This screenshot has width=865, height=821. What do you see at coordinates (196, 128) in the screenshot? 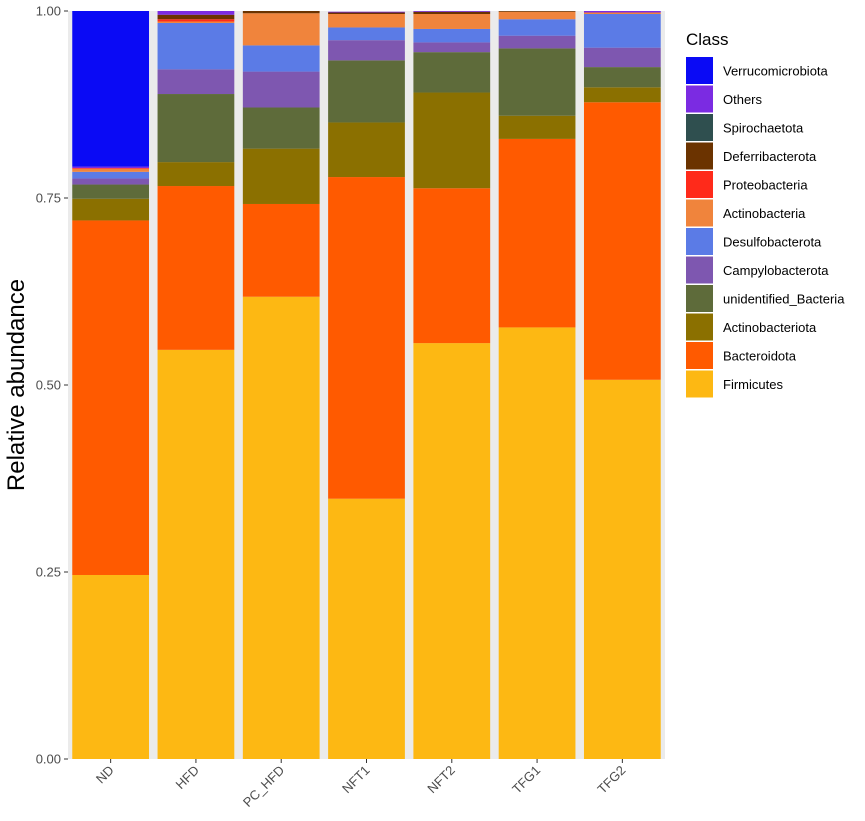
I see `bar-segment-hfd-unidentified_bacteria` at bounding box center [196, 128].